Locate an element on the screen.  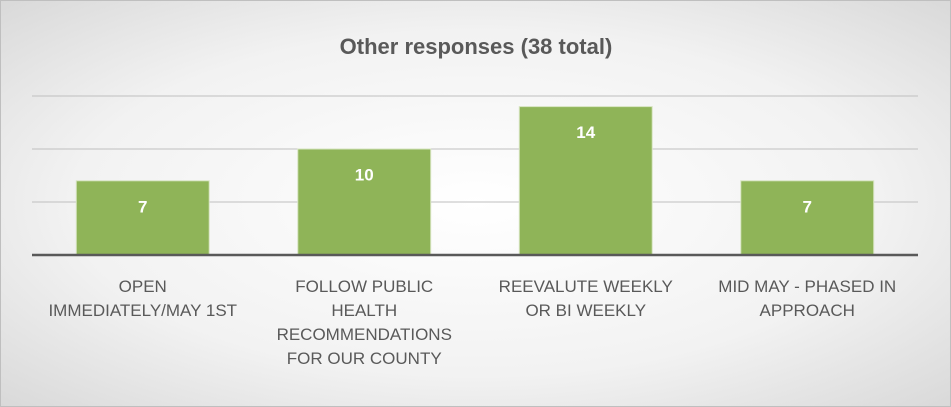
data-label: 10 is located at coordinates (364, 174).